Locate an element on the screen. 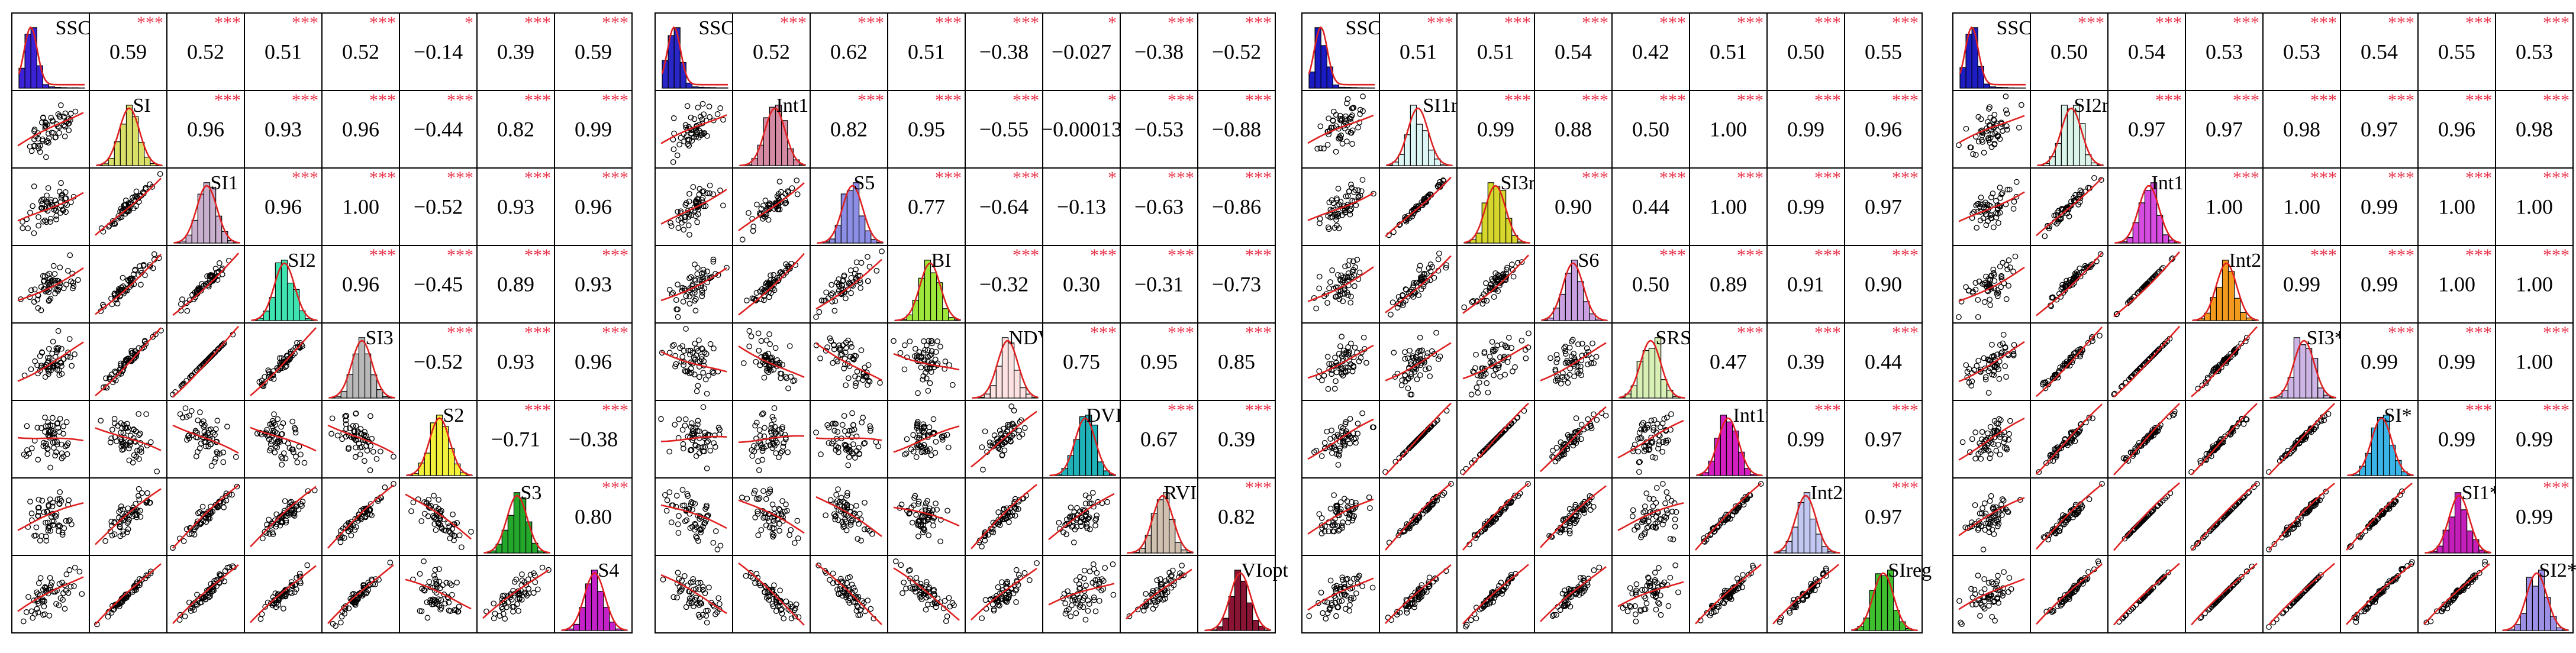 The image size is (2576, 653). corr-value: 0.96 is located at coordinates (593, 362).